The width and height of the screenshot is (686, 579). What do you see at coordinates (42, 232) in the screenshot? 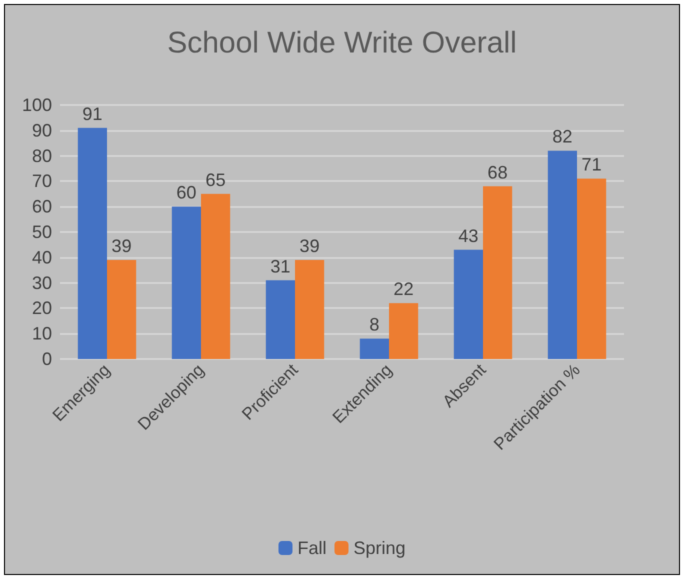
I see `y-tick-label: 50` at bounding box center [42, 232].